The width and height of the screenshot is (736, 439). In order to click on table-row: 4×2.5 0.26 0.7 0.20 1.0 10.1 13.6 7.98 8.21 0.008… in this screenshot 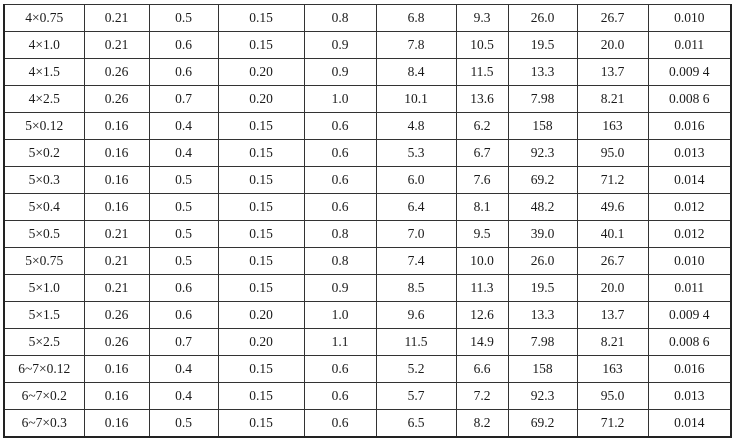, I will do `click(367, 99)`.